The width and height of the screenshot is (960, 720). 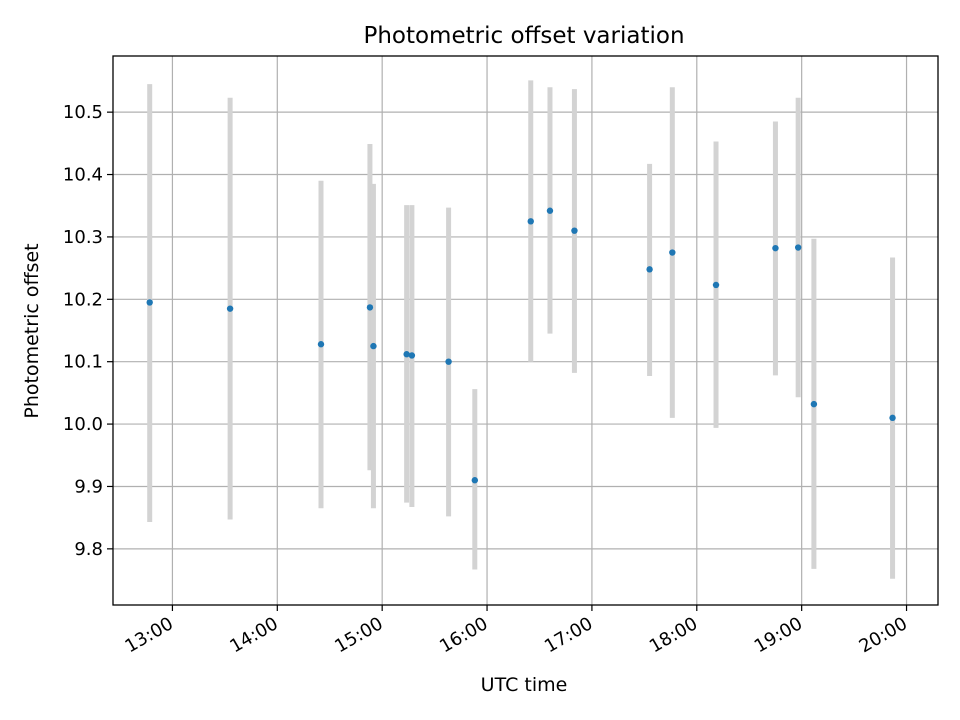 I want to click on chart-title: Photometric offset variation, so click(x=523, y=36).